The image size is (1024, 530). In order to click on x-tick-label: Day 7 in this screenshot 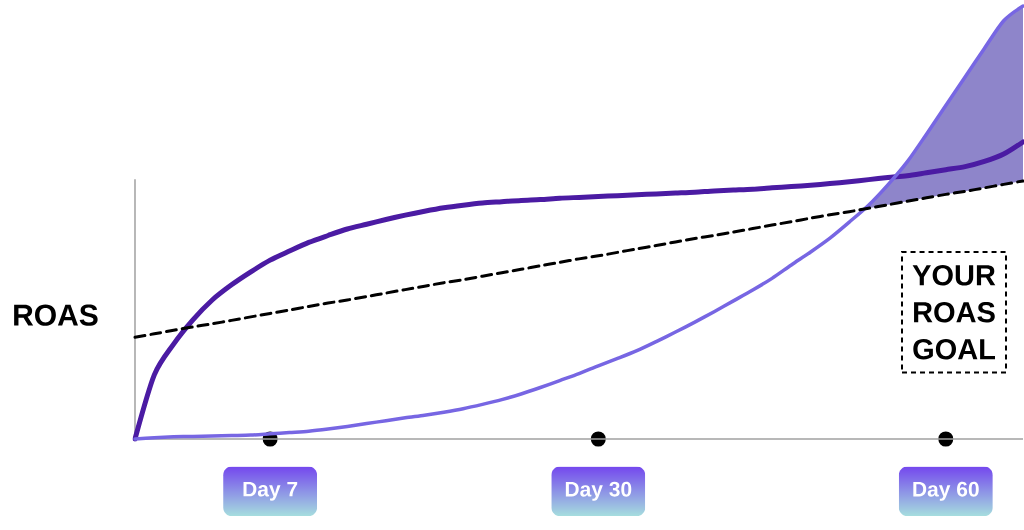, I will do `click(270, 491)`.